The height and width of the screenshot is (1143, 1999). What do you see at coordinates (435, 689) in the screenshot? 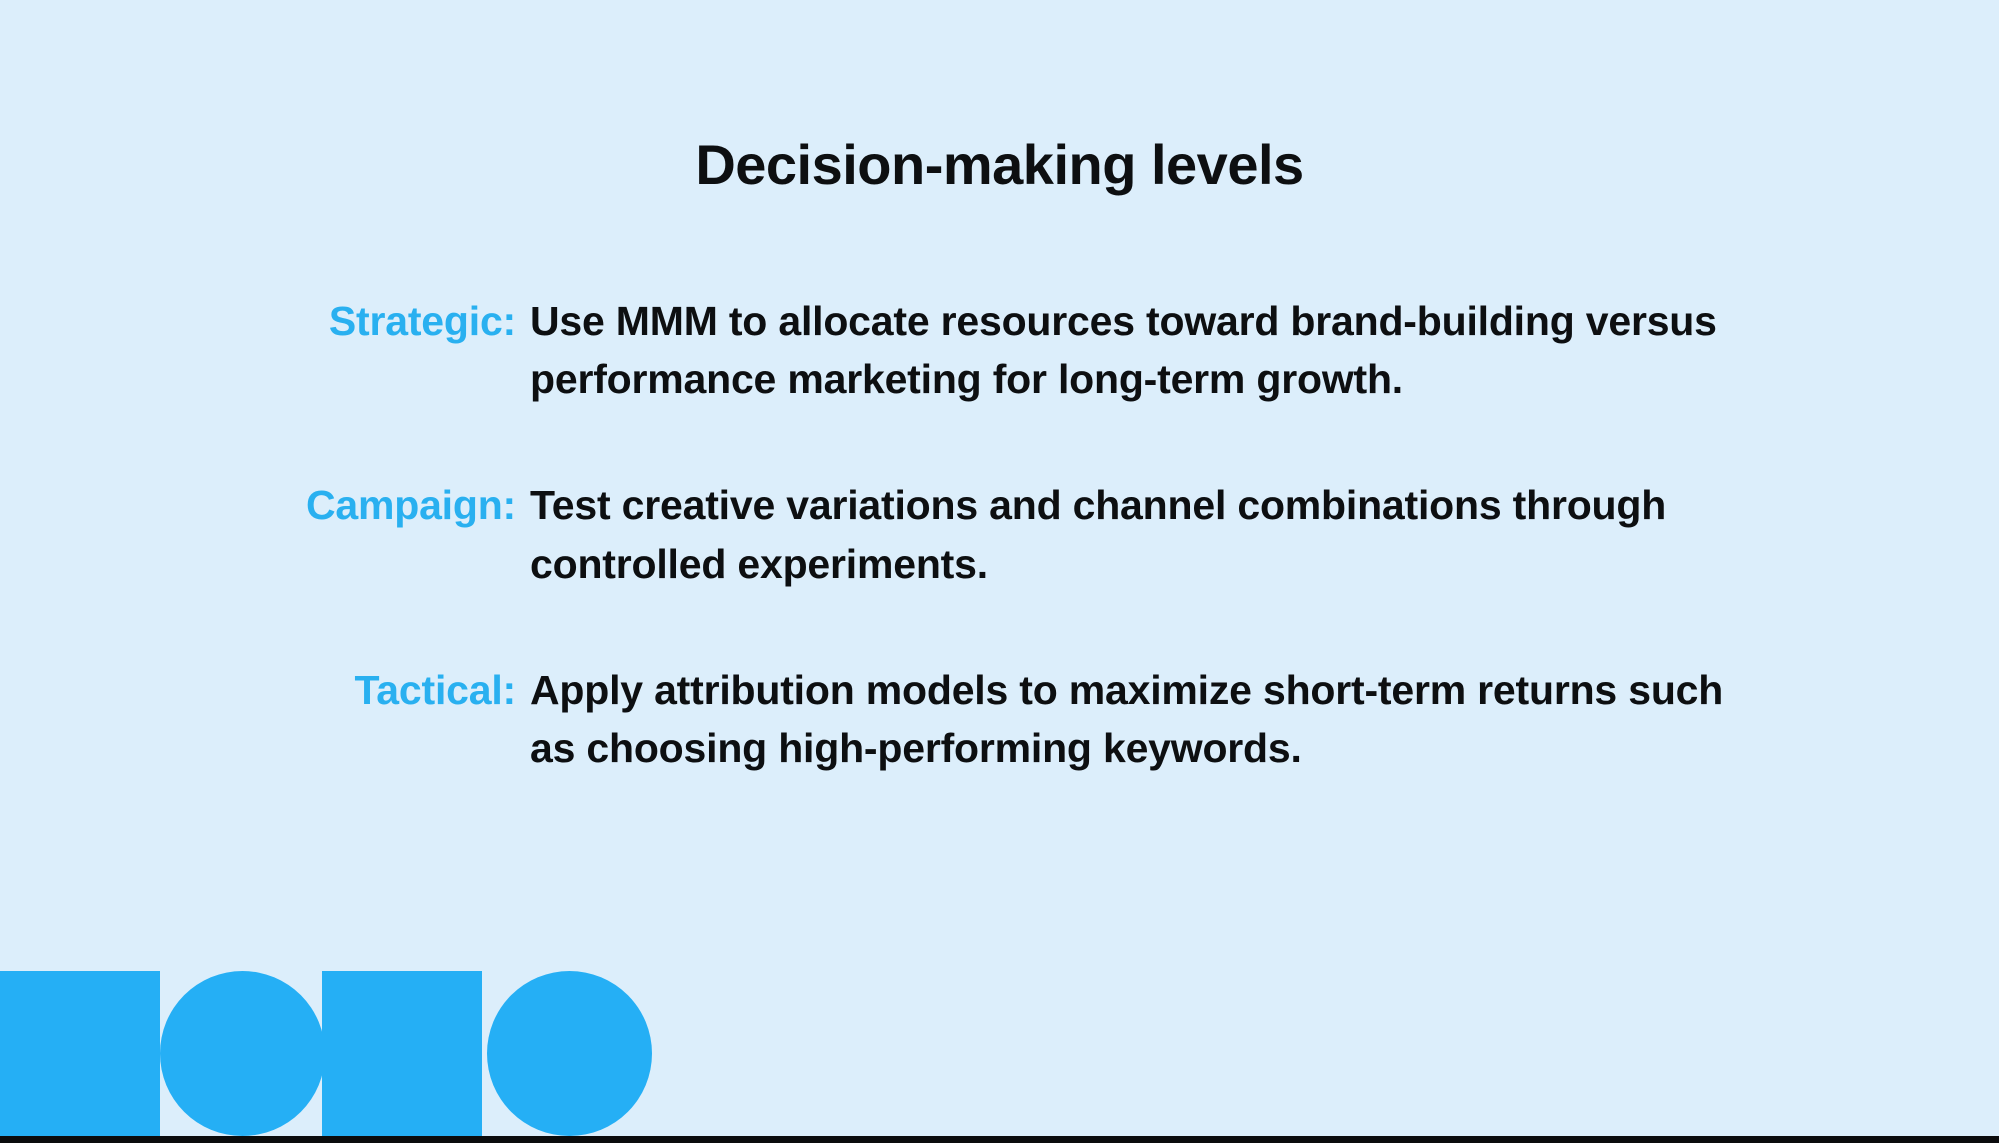
I see `level-label-tactical: Tactical:` at bounding box center [435, 689].